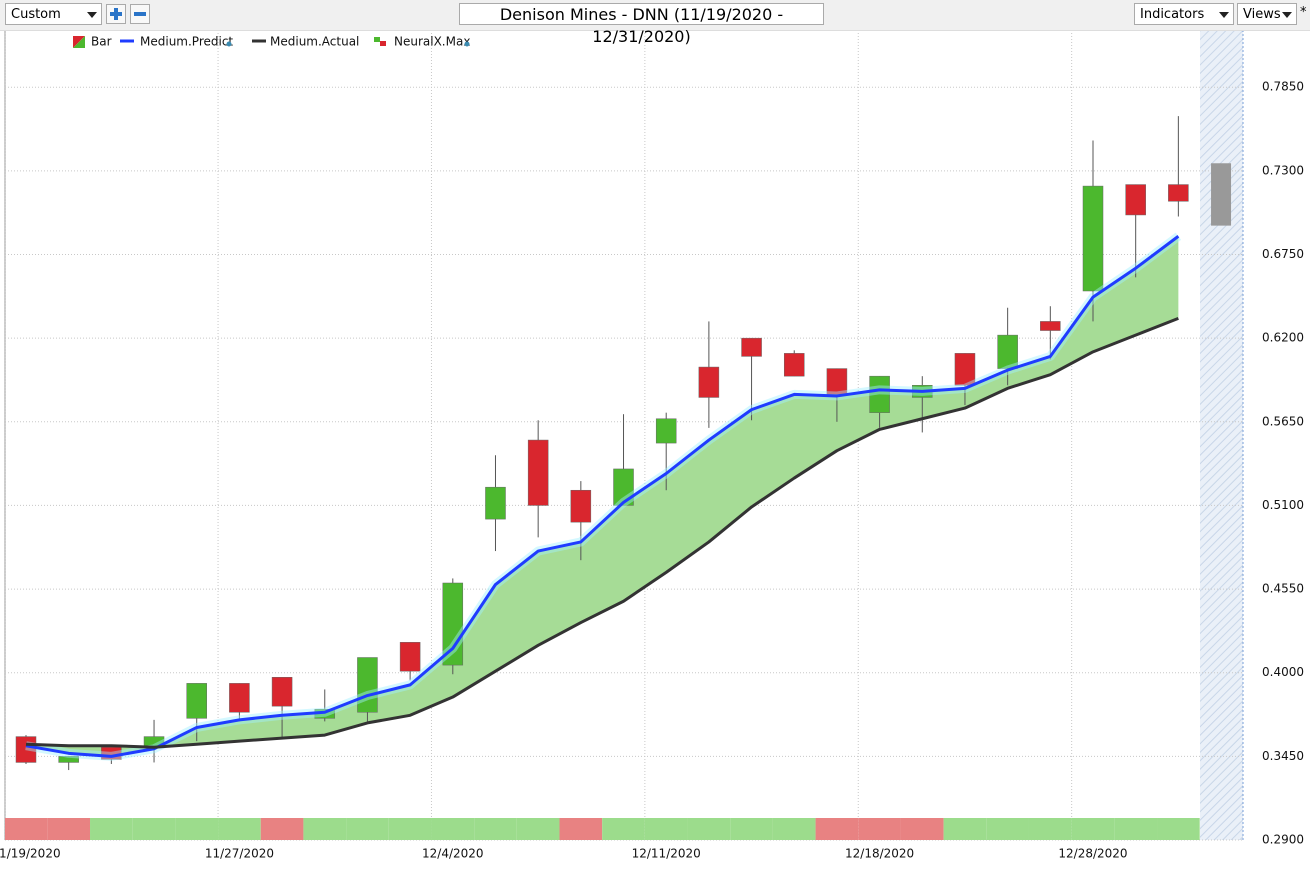  Describe the element at coordinates (1283, 589) in the screenshot. I see `y-tick-label: 0.4550` at that location.